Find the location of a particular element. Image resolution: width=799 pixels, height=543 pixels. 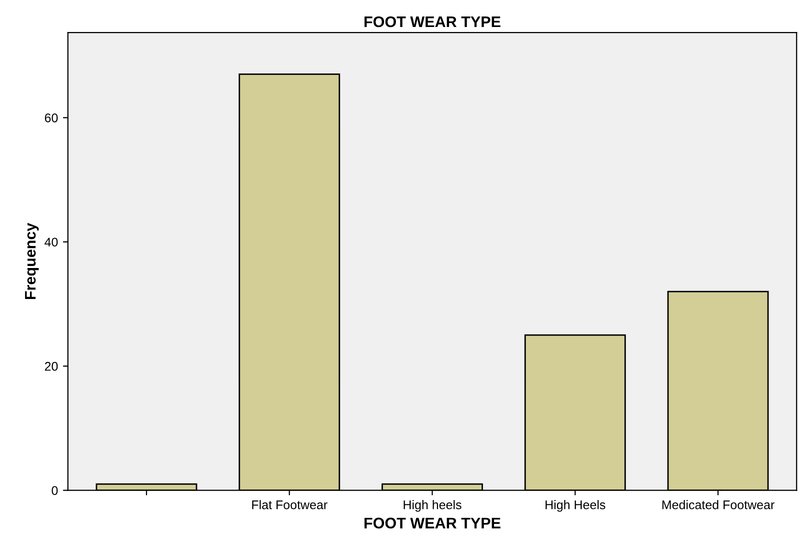

y-tick-label: 40 is located at coordinates (51, 242).